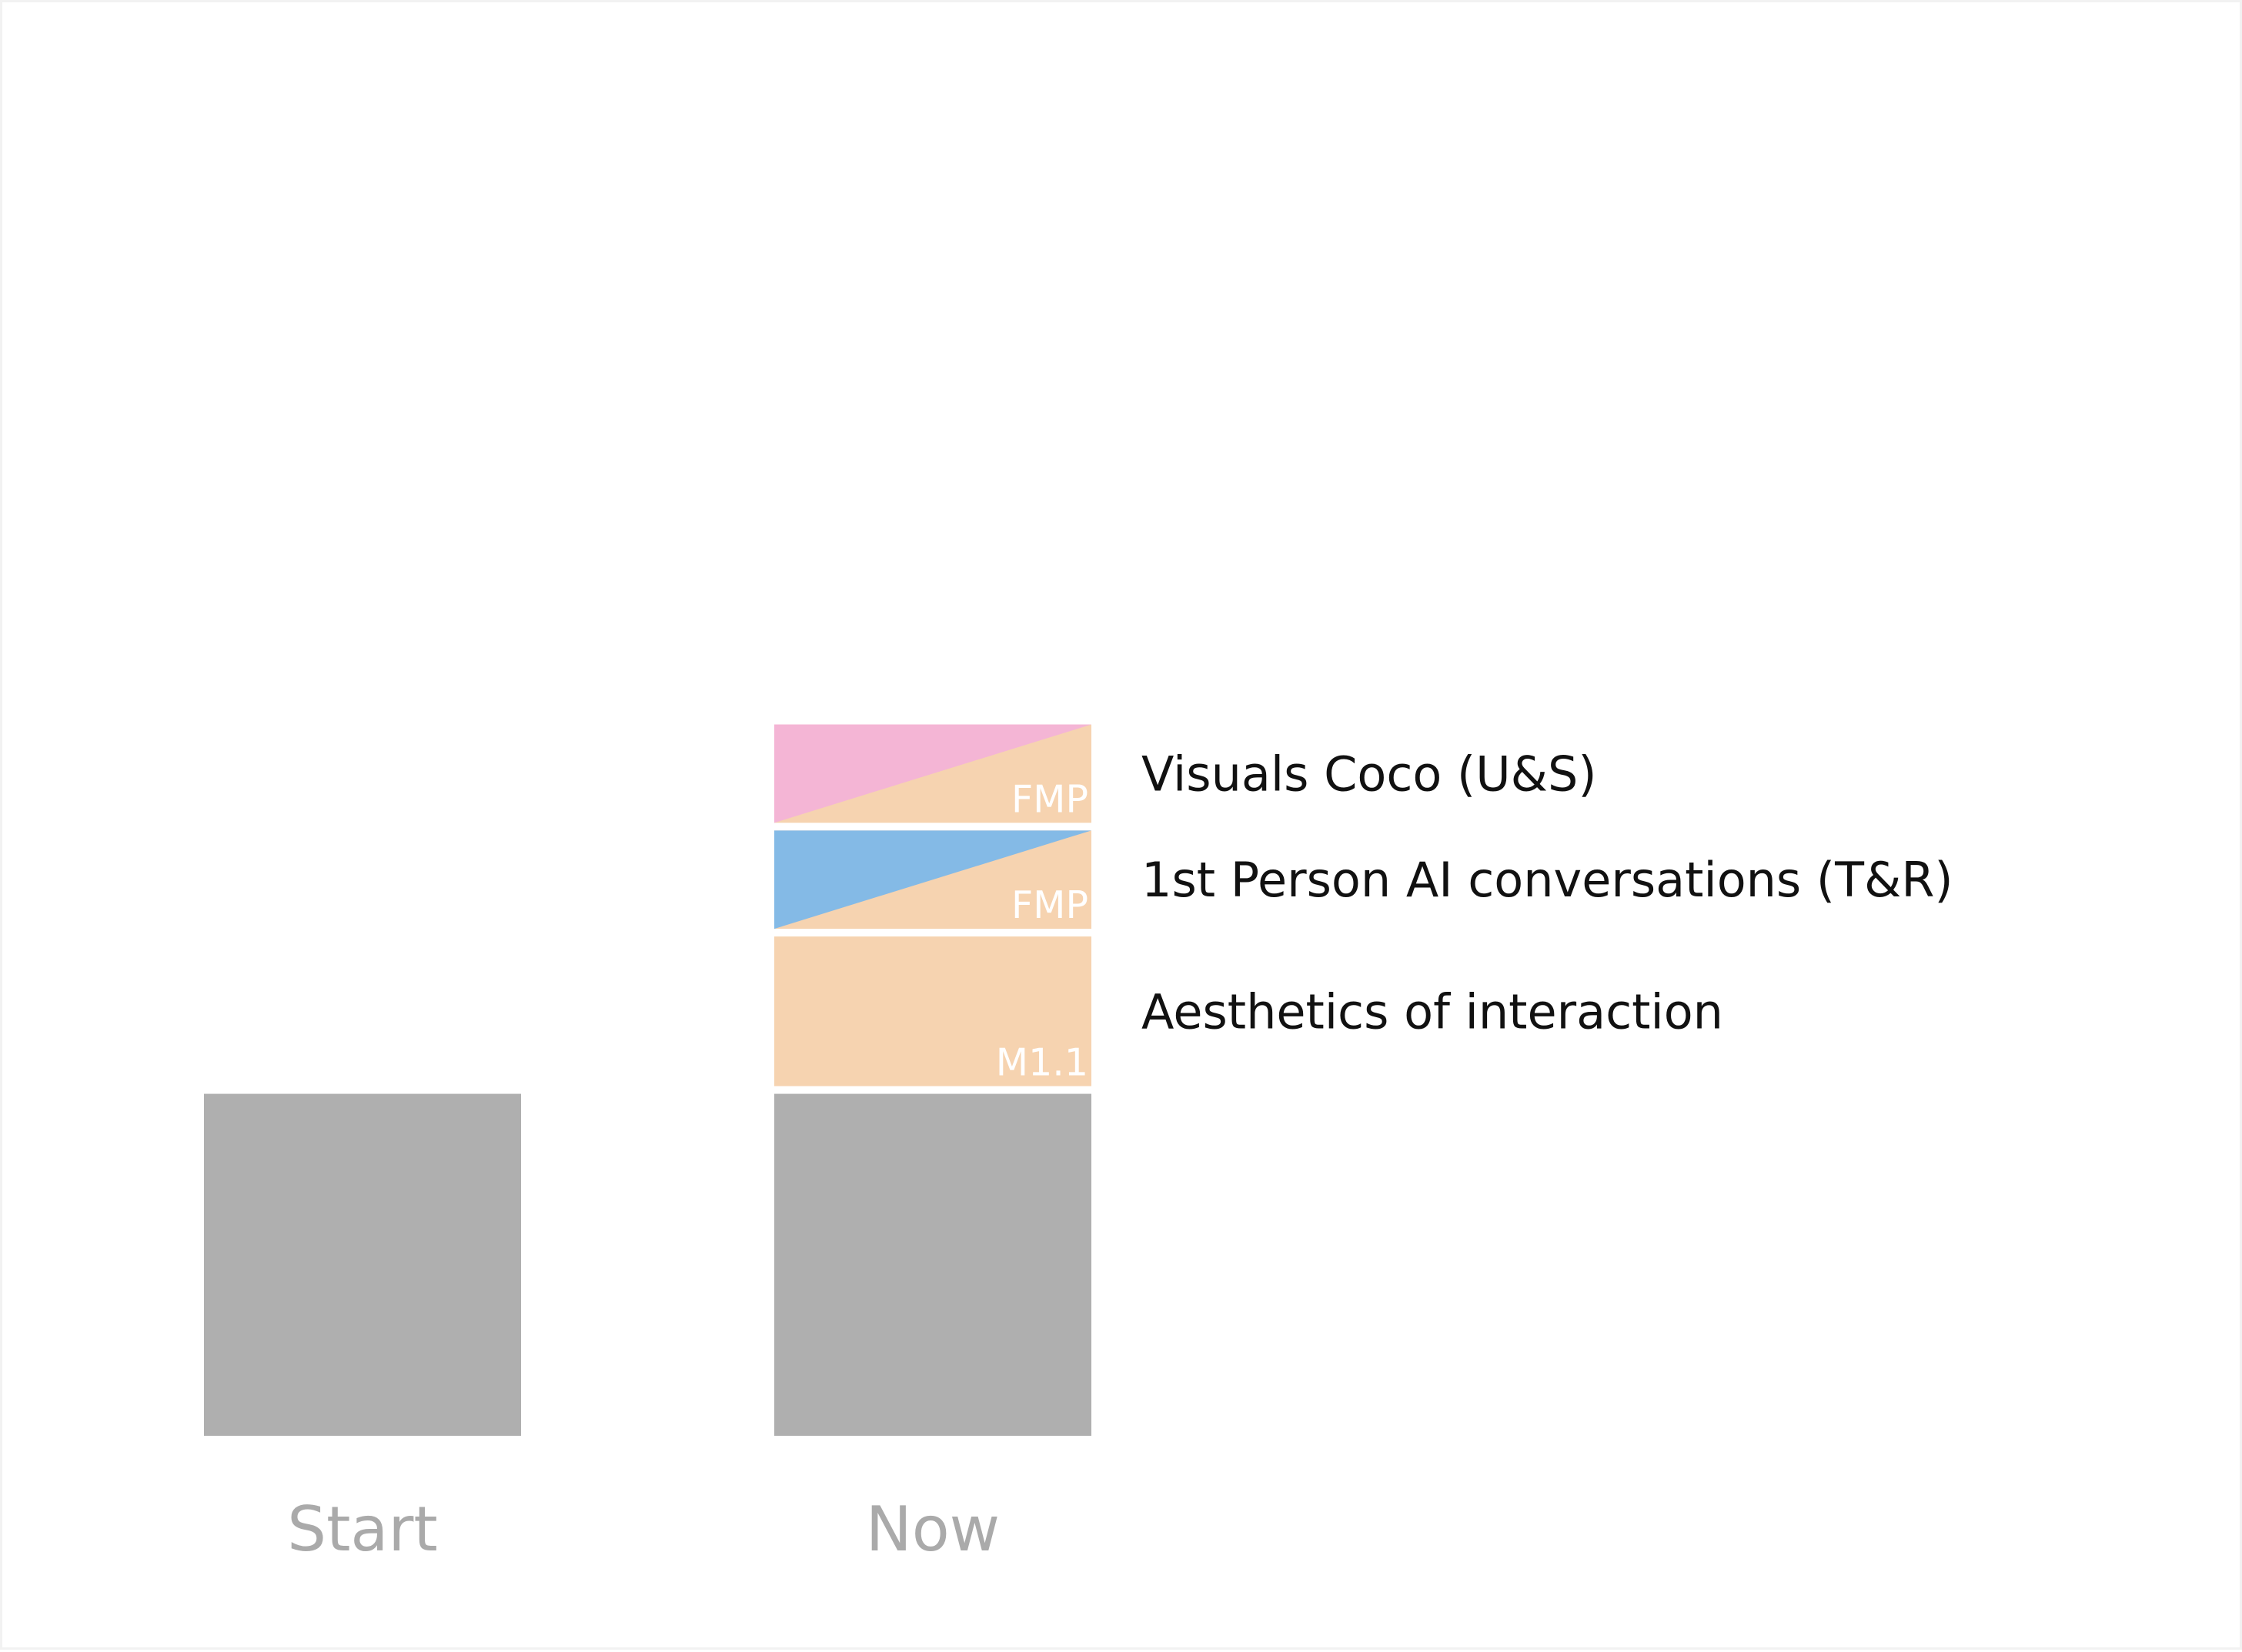 The width and height of the screenshot is (2242, 1652). I want to click on segment-accent-visuals-coco-u-s, so click(933, 773).